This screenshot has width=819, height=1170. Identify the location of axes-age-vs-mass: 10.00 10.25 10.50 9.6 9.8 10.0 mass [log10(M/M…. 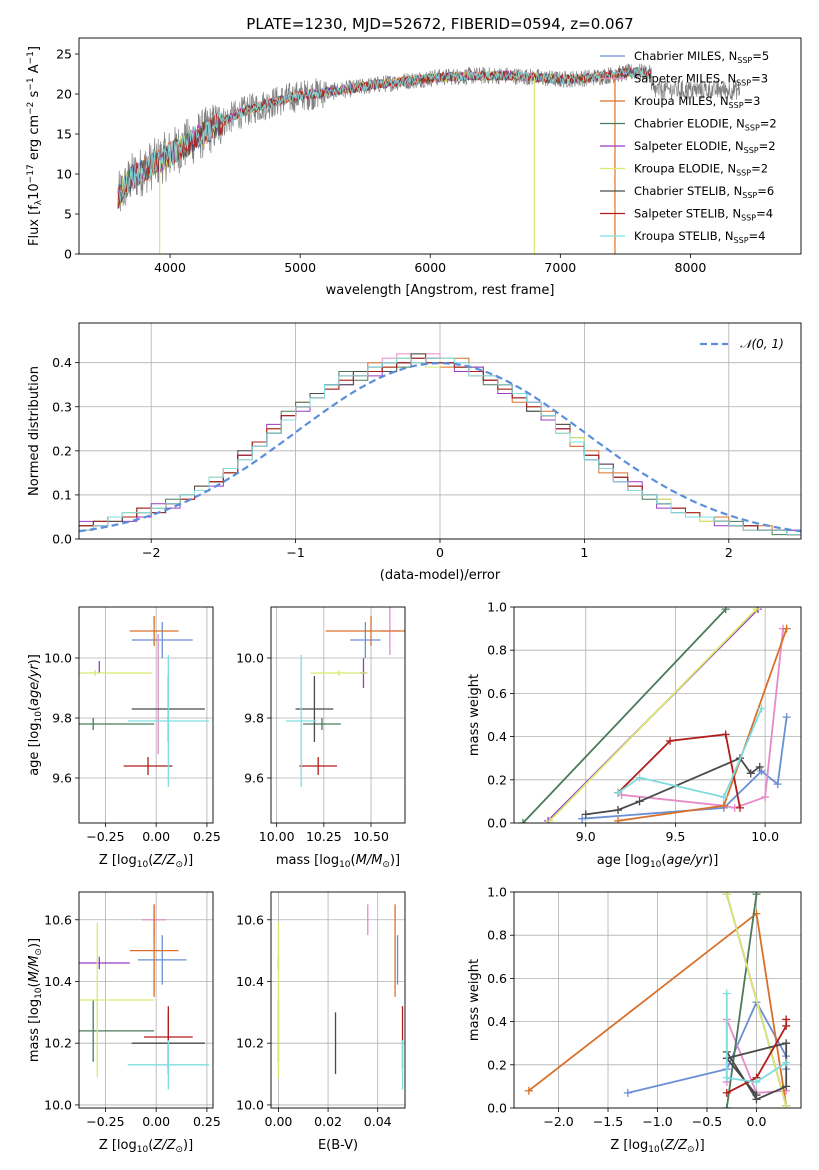
(321, 738).